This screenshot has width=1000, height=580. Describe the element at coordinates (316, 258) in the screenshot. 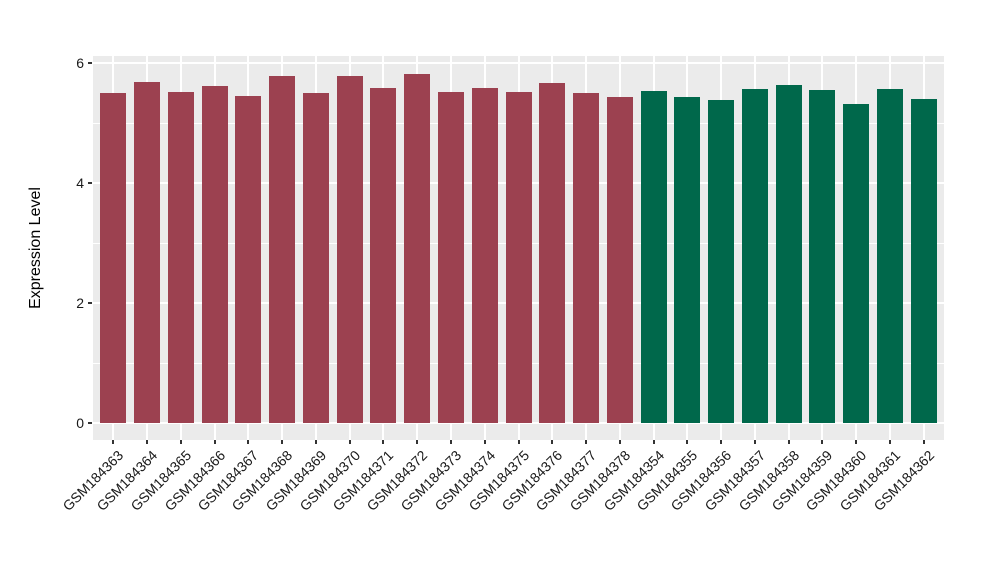

I see `bar-GSM184369` at that location.